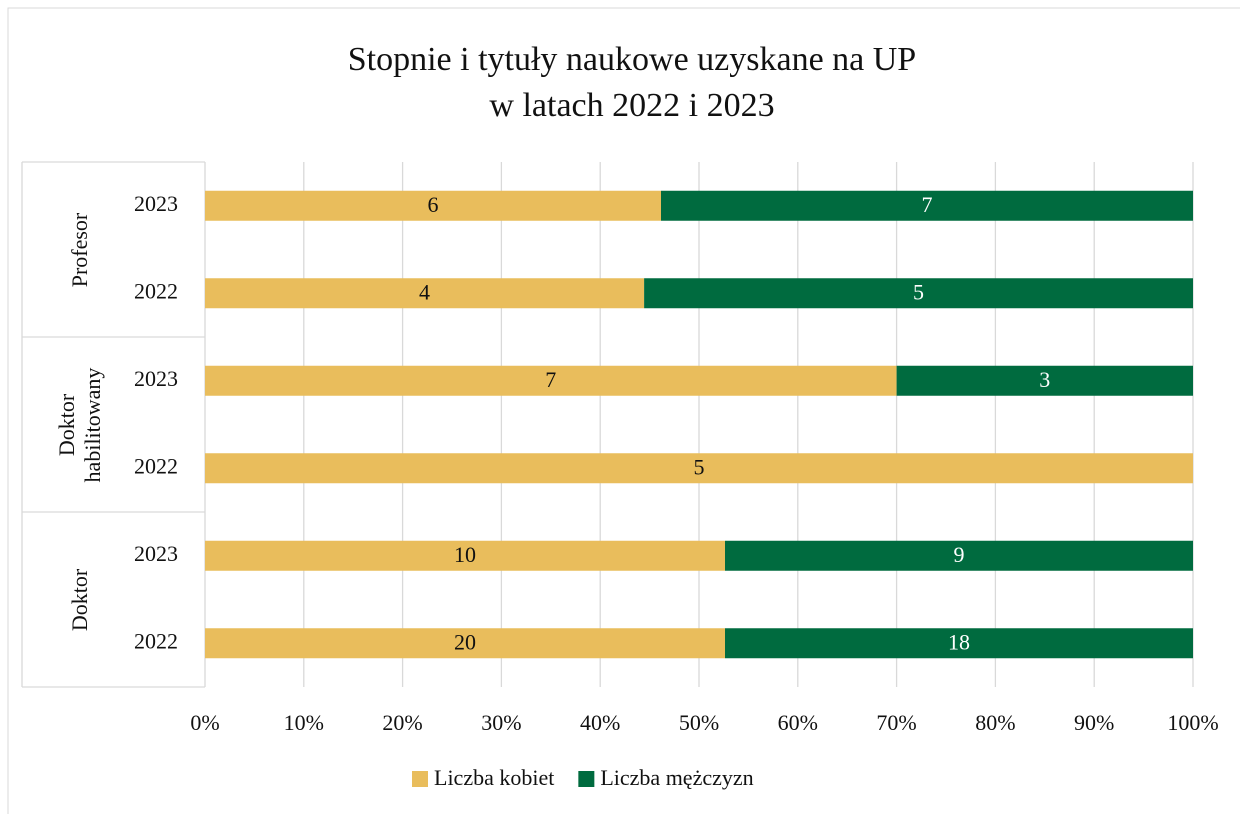 The height and width of the screenshot is (814, 1240). What do you see at coordinates (699, 722) in the screenshot?
I see `x-tick-label: 50%` at bounding box center [699, 722].